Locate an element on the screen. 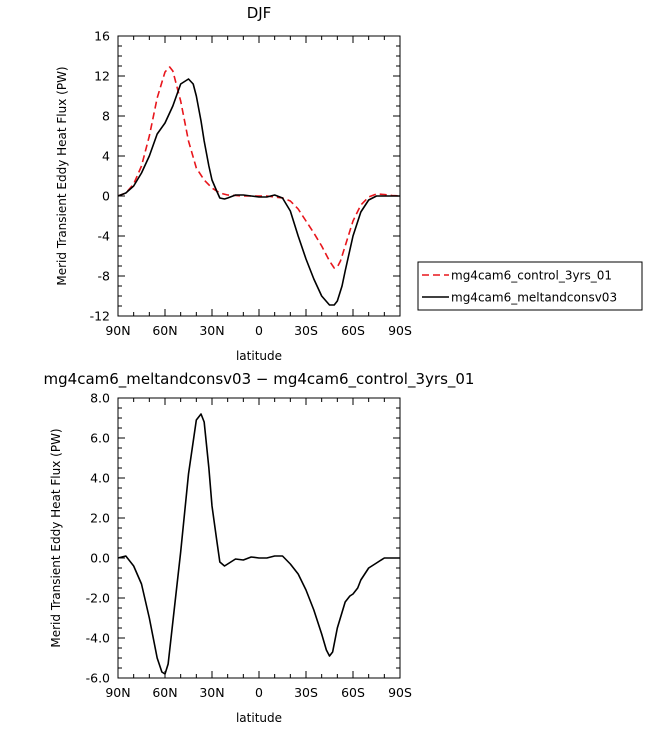 This screenshot has height=730, width=650. y-tick-label: 6.0 is located at coordinates (100, 438).